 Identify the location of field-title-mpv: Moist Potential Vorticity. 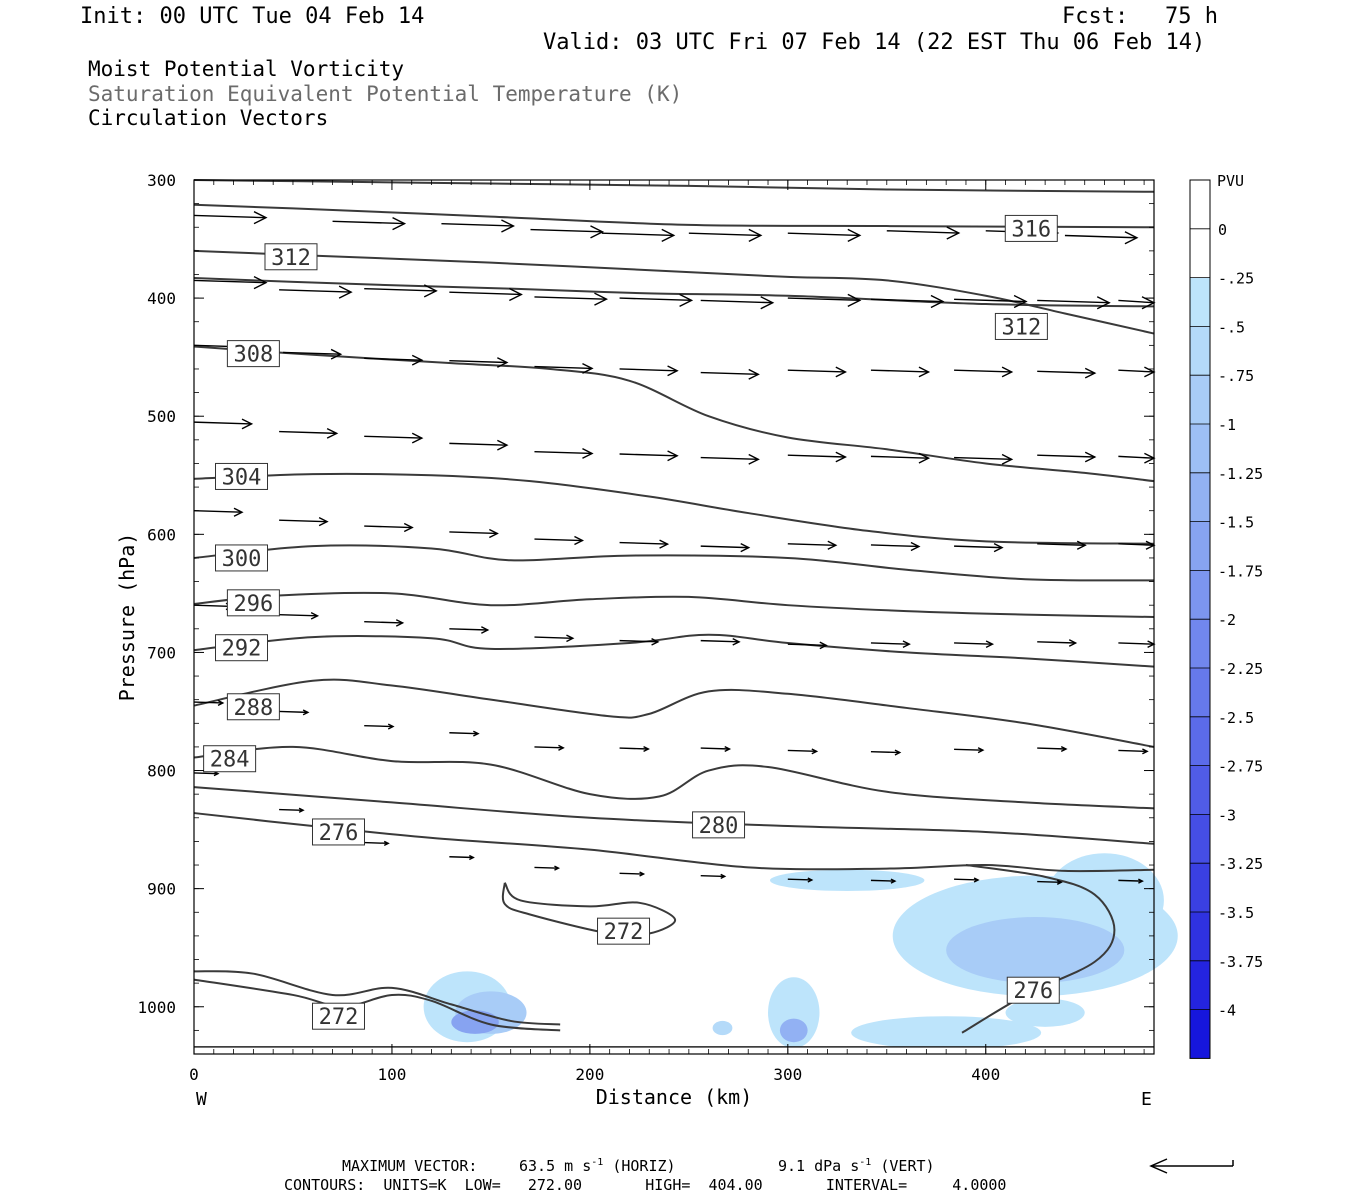
(246, 69).